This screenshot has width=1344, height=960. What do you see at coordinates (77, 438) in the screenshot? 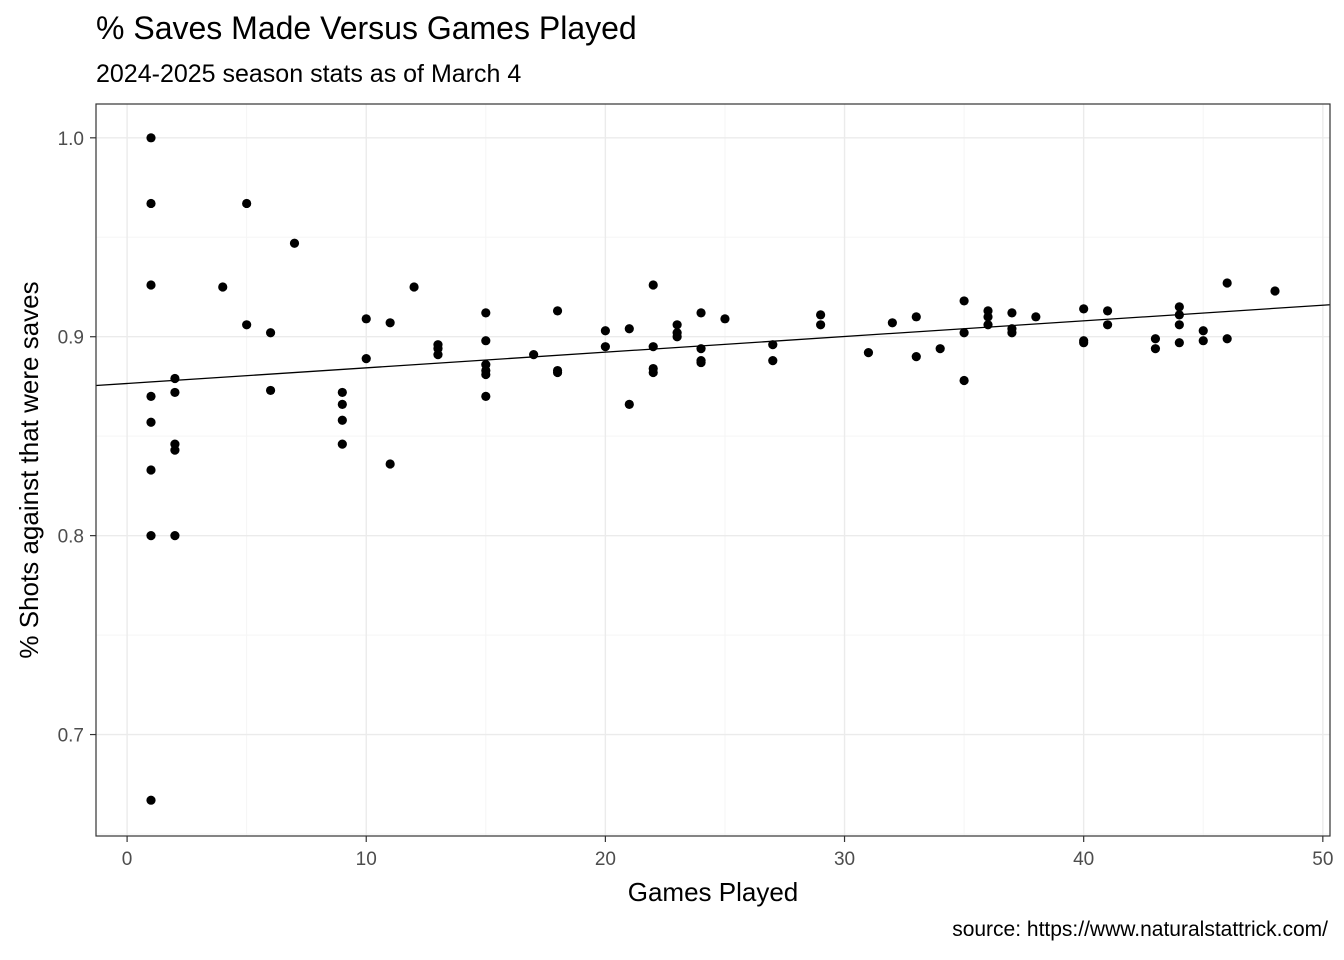
I see `y-axis-ticks: 0.7 0.8 0.9 1.0` at bounding box center [77, 438].